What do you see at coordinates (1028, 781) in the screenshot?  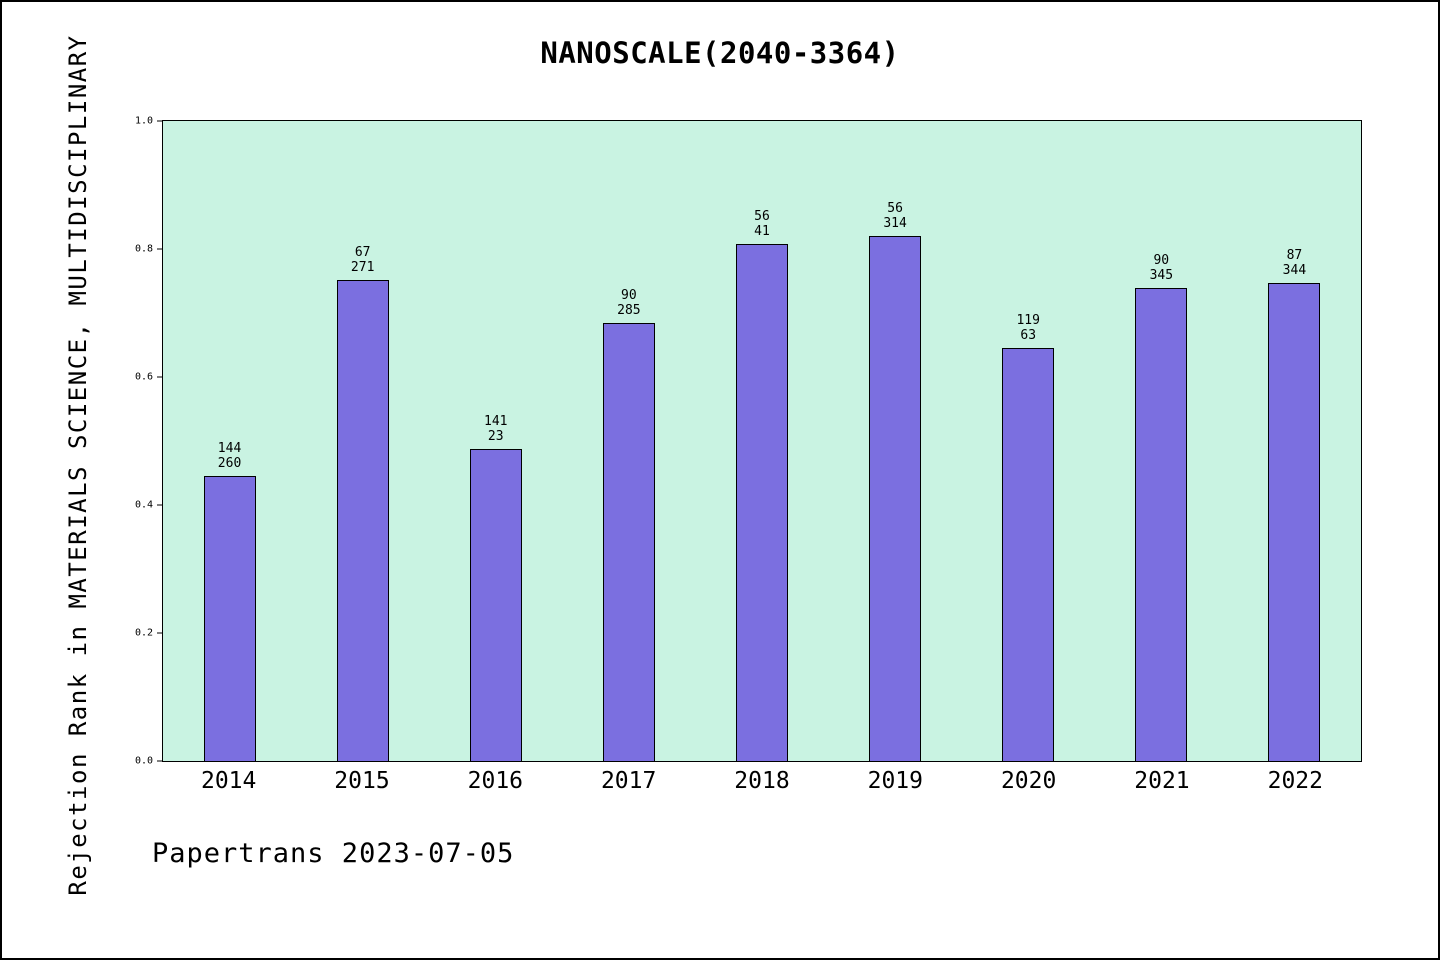 I see `x-tick-label-2020: 2020` at bounding box center [1028, 781].